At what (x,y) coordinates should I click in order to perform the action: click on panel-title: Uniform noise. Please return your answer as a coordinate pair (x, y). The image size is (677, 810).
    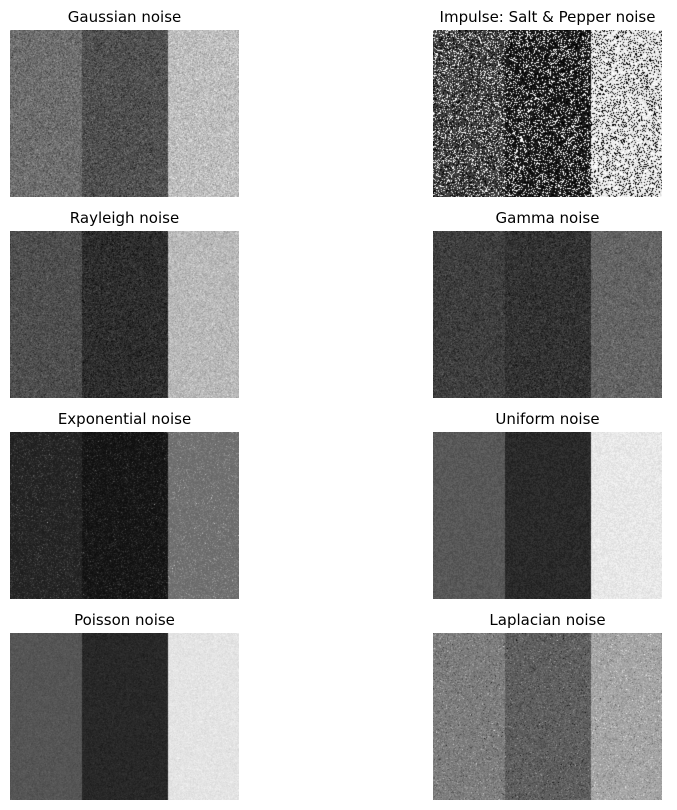
    Looking at the image, I should click on (547, 419).